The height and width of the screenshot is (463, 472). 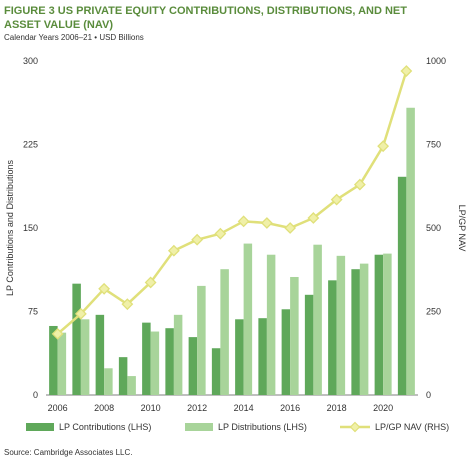 What do you see at coordinates (178, 354) in the screenshot?
I see `bar-distribution-2011` at bounding box center [178, 354].